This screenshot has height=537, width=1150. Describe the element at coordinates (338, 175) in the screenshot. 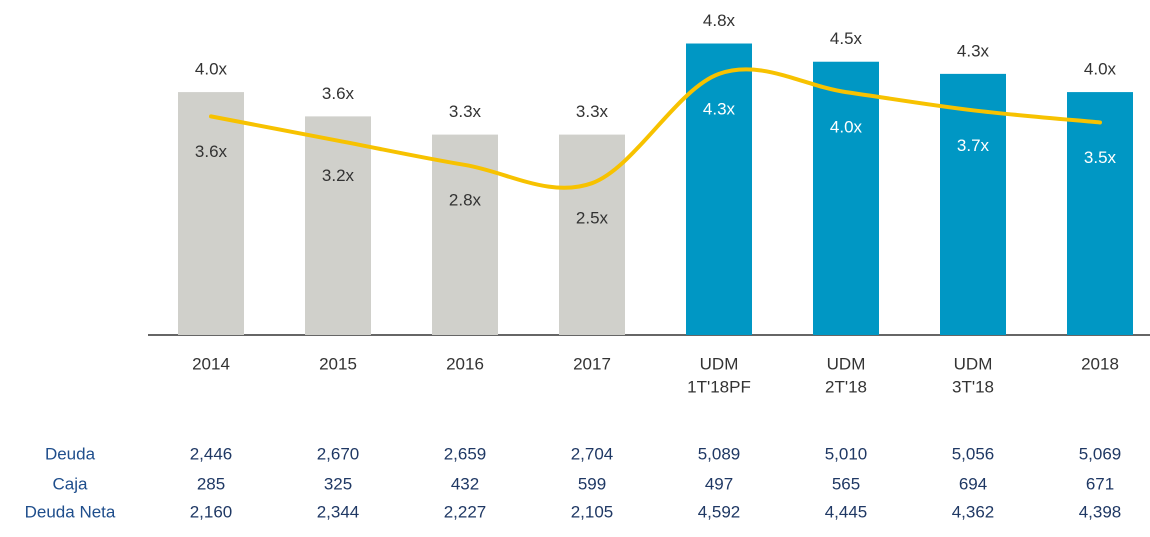

I see `line-value-label: 3.2x` at that location.